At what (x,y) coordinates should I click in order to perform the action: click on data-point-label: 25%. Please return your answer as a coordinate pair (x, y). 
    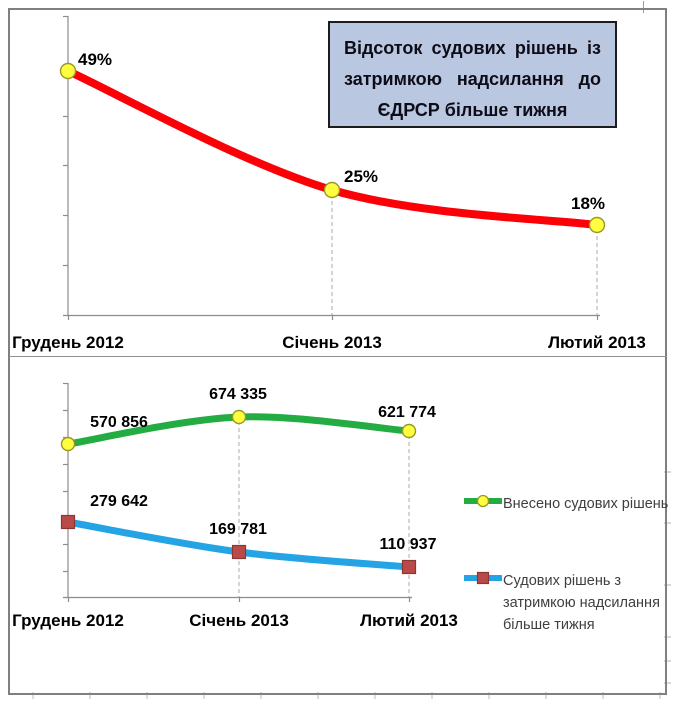
    Looking at the image, I should click on (361, 176).